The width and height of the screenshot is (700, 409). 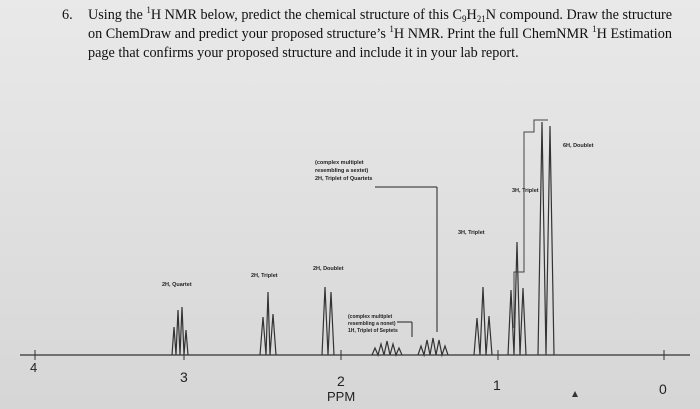 I want to click on label-quartet: 2H, Quartet, so click(x=177, y=285).